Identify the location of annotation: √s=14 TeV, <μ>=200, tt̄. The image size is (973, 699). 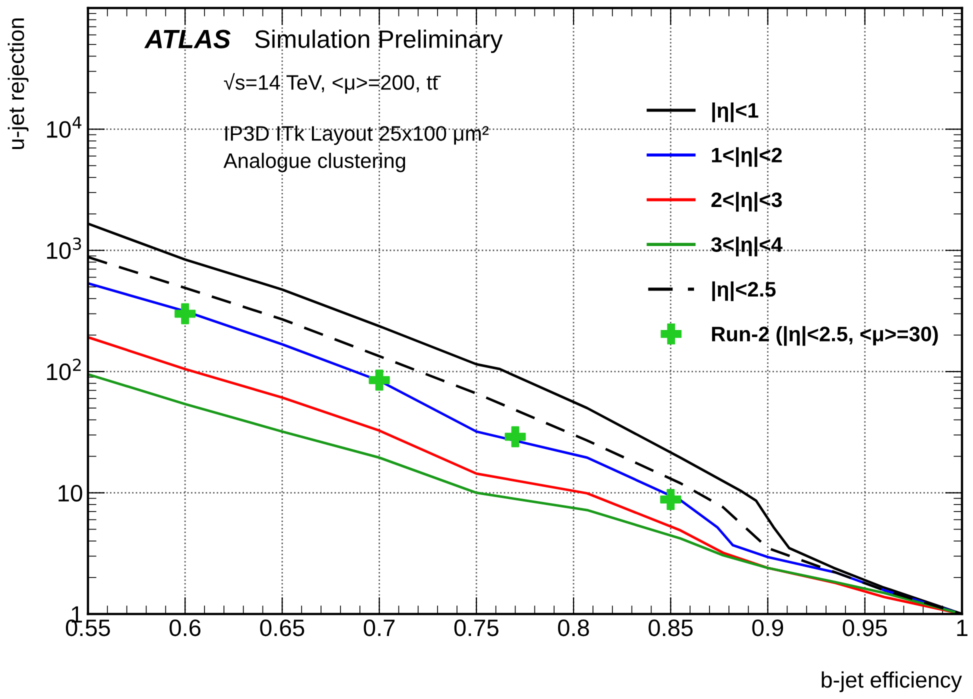
(332, 83).